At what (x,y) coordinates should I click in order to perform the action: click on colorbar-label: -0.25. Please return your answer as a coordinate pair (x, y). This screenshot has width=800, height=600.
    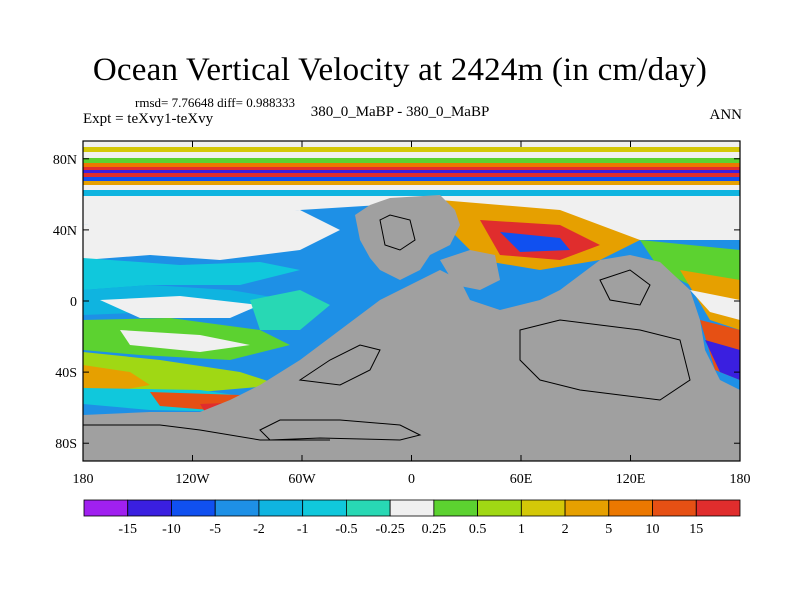
    Looking at the image, I should click on (390, 529).